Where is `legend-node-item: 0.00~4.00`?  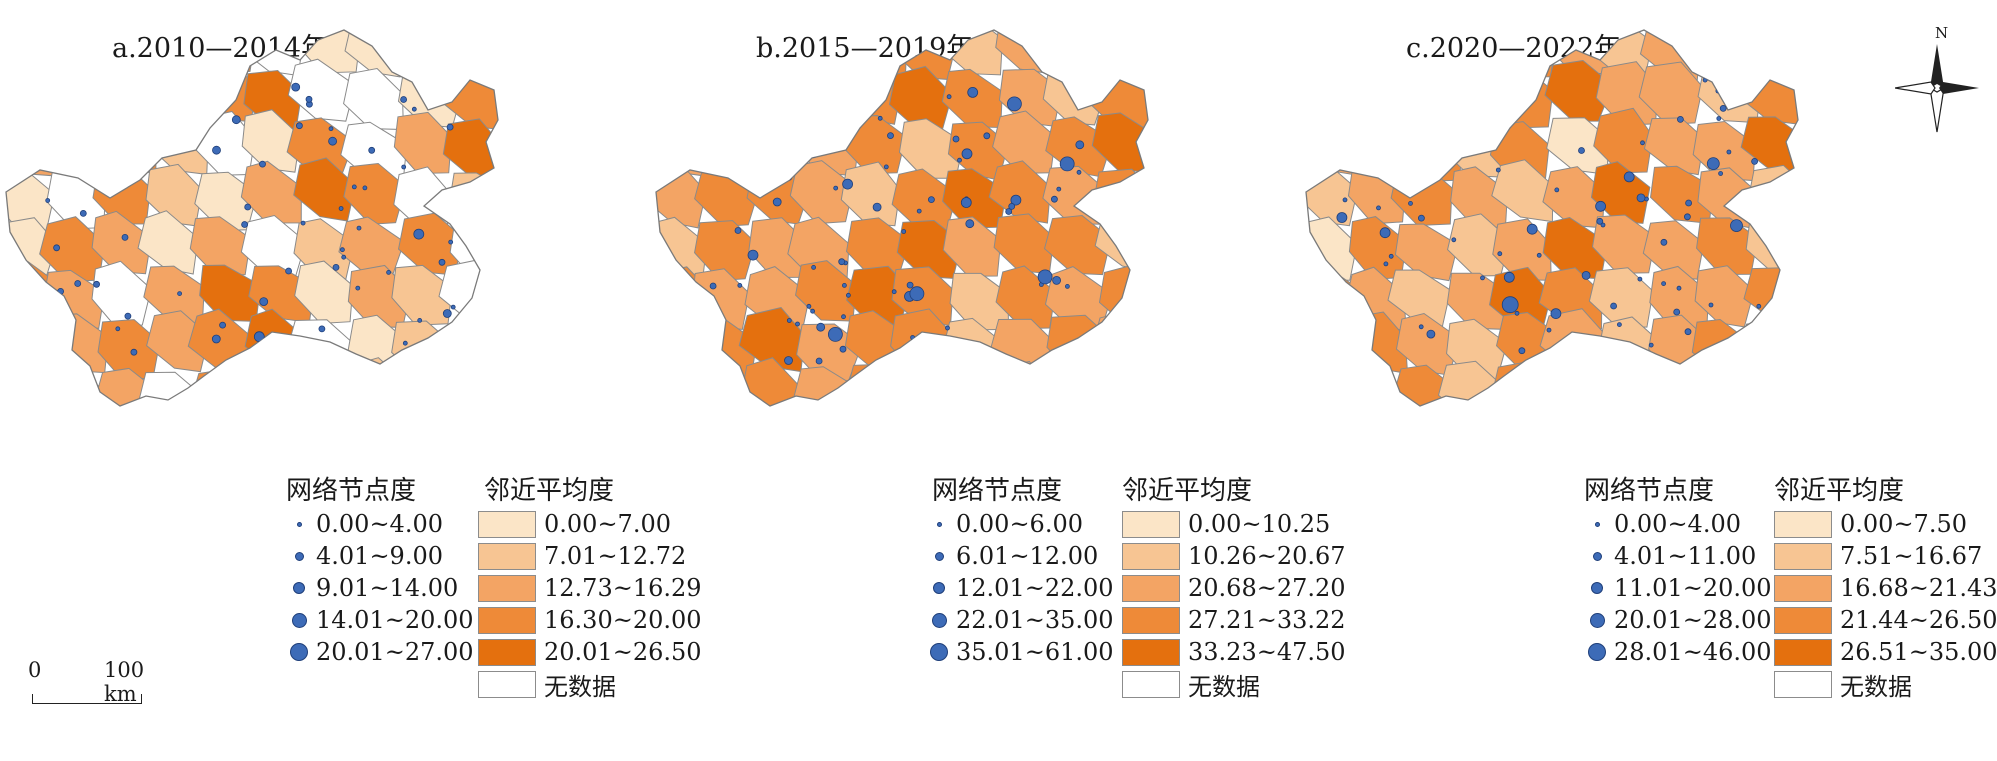
legend-node-item: 0.00~4.00 is located at coordinates (362, 524).